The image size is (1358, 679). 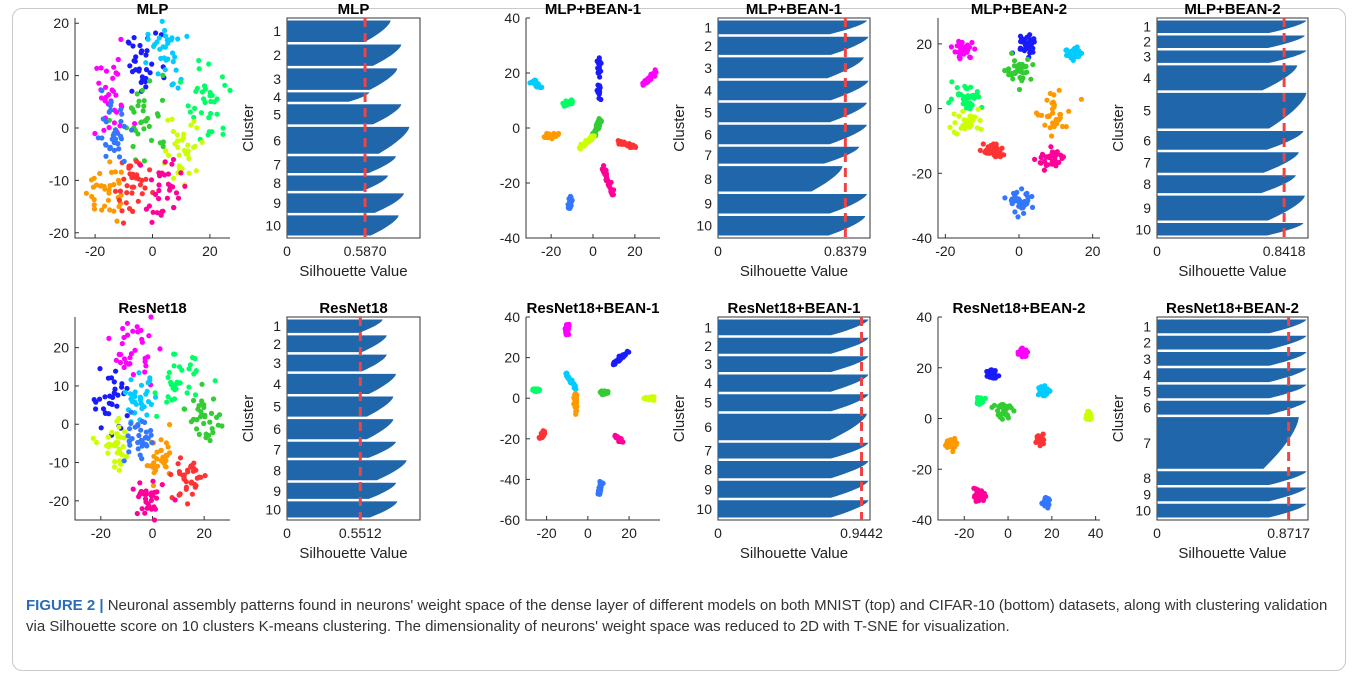 What do you see at coordinates (59, 463) in the screenshot?
I see `y-tick-label: -10` at bounding box center [59, 463].